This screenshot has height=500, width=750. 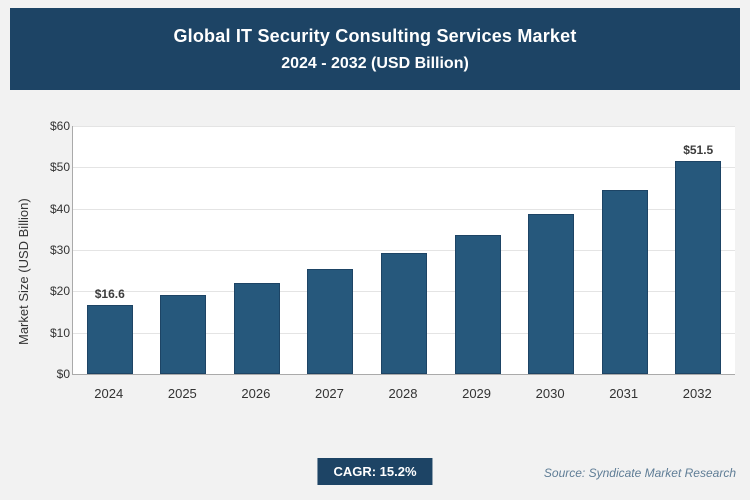 What do you see at coordinates (698, 150) in the screenshot?
I see `bar-value-label: $51.5` at bounding box center [698, 150].